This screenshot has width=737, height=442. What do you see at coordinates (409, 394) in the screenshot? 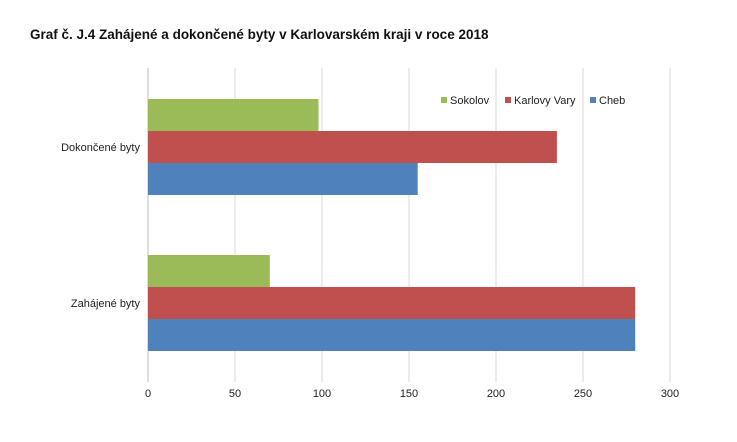
I see `x-tick-label: 150` at bounding box center [409, 394].